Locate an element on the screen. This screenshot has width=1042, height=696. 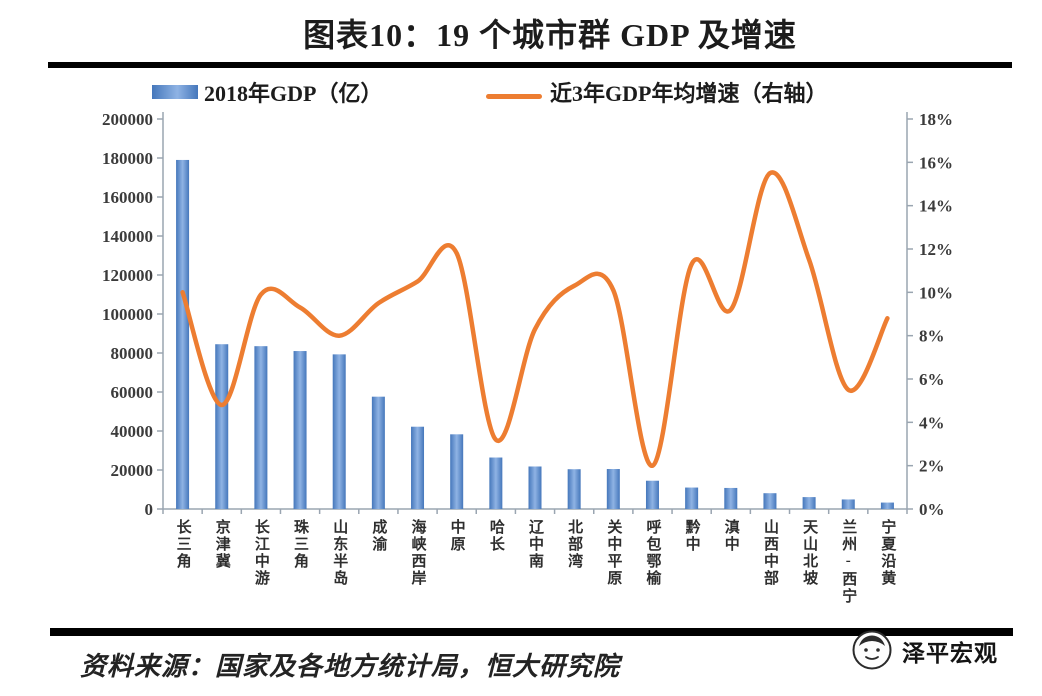
right-axis-tick-label: 6% is located at coordinates (932, 379).